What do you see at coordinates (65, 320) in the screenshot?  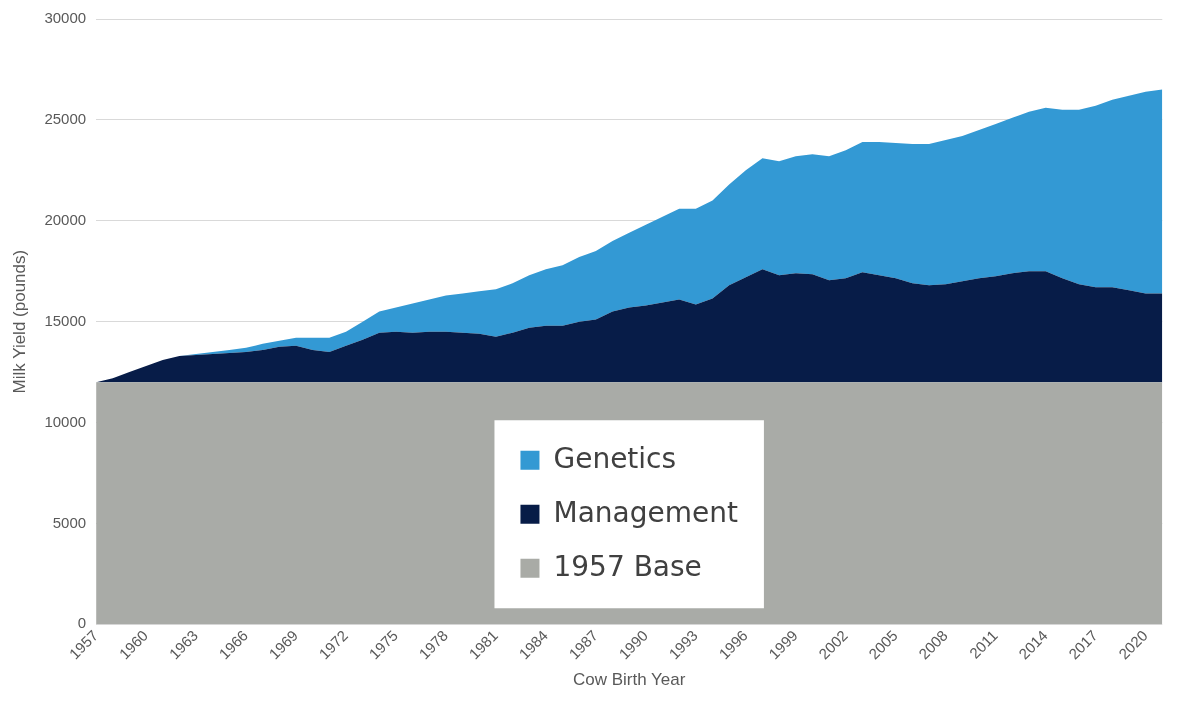 I see `y-tick-label: 15000` at bounding box center [65, 320].